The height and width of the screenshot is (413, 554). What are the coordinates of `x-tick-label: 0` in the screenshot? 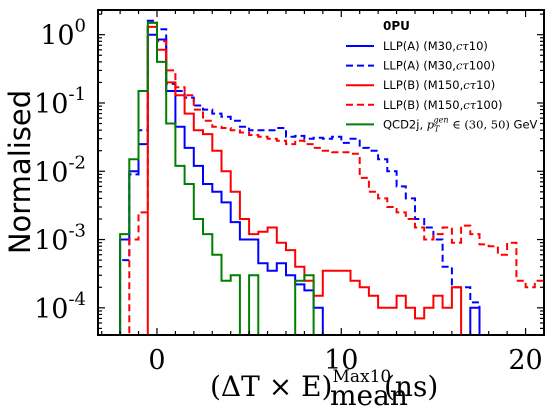 It's located at (156, 360).